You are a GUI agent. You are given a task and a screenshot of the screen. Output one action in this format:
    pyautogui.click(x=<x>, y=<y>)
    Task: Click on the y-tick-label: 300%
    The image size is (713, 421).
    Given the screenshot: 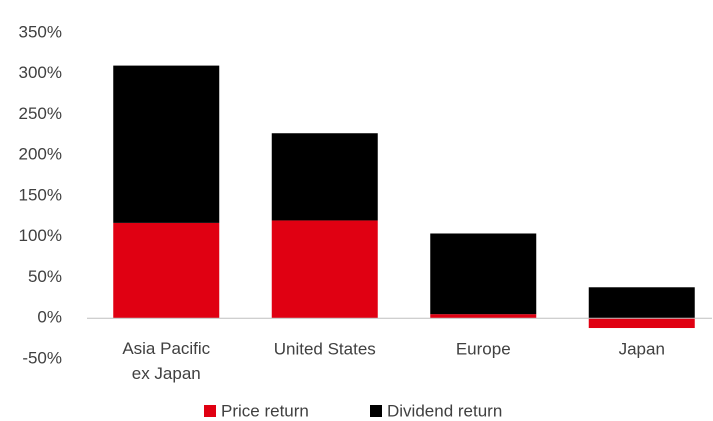 What is the action you would take?
    pyautogui.click(x=40, y=72)
    